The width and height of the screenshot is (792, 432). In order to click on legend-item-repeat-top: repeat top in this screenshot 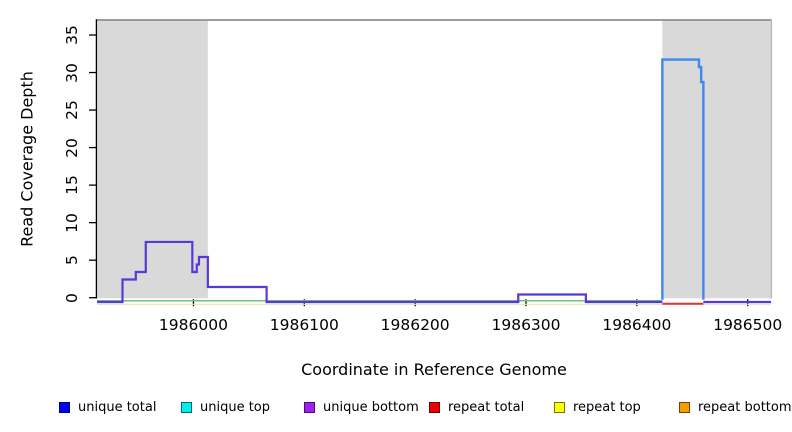, I will do `click(597, 407)`.